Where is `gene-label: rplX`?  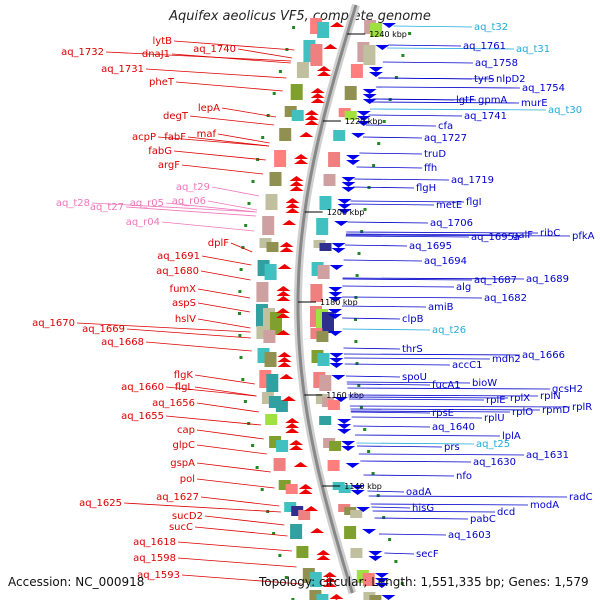 gene-label: rplX is located at coordinates (520, 398).